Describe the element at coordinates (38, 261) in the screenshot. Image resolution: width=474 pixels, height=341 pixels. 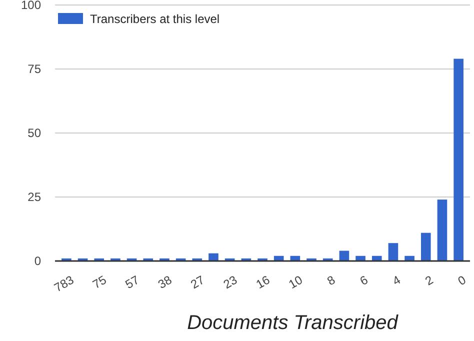
I see `y-tick-label: 0` at that location.